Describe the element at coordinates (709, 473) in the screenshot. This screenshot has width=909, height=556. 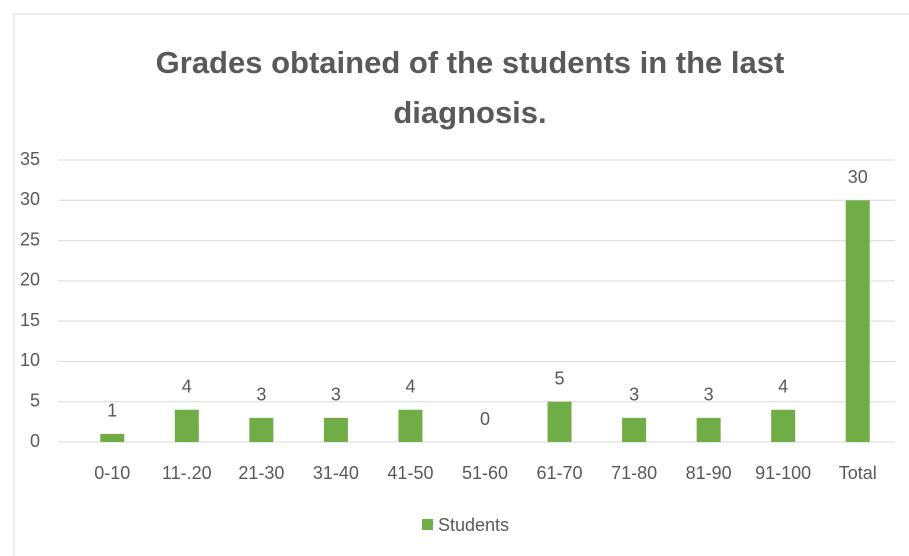
I see `x-tick-label: 81-90` at that location.